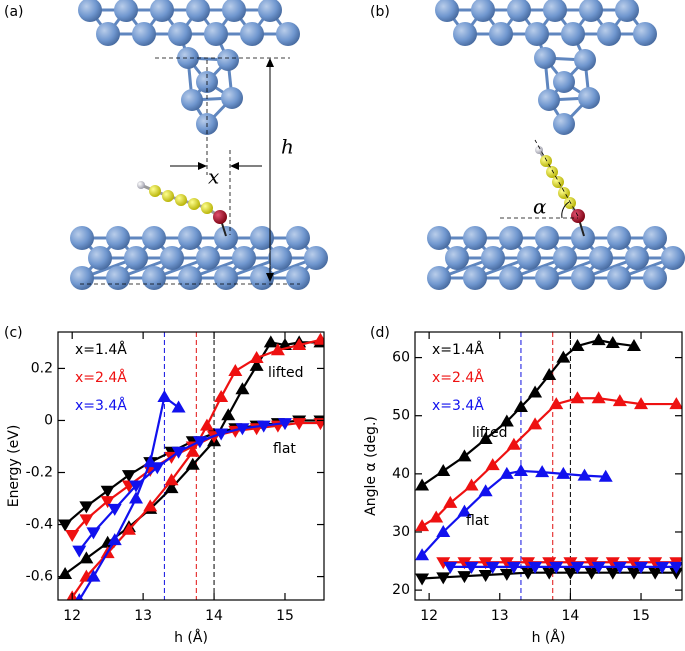 The height and width of the screenshot is (651, 685). I want to click on y-tick-label: -0.2, so click(39, 473).